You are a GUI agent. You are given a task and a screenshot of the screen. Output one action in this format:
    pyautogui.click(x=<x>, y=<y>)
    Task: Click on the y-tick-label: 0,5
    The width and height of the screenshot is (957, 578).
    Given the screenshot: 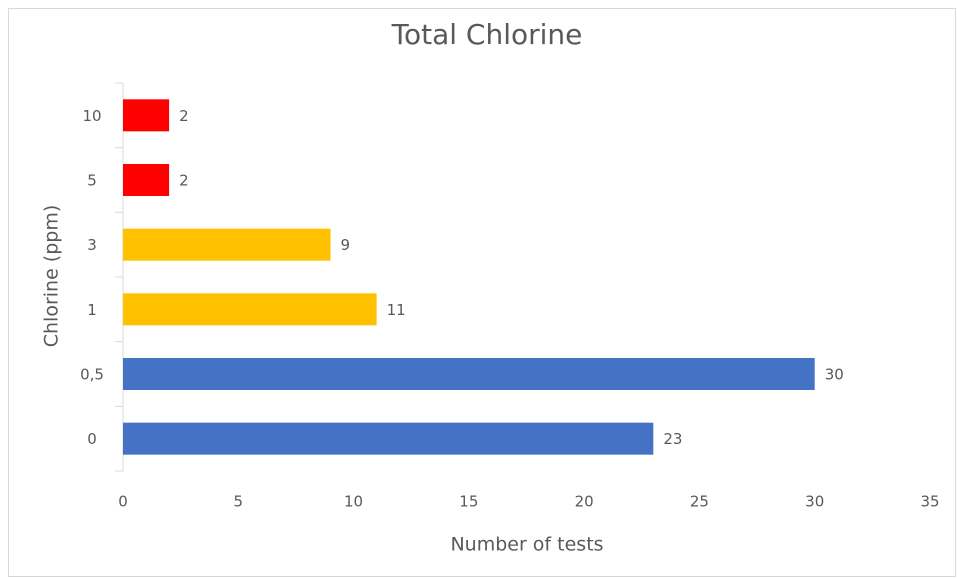 What is the action you would take?
    pyautogui.click(x=92, y=375)
    